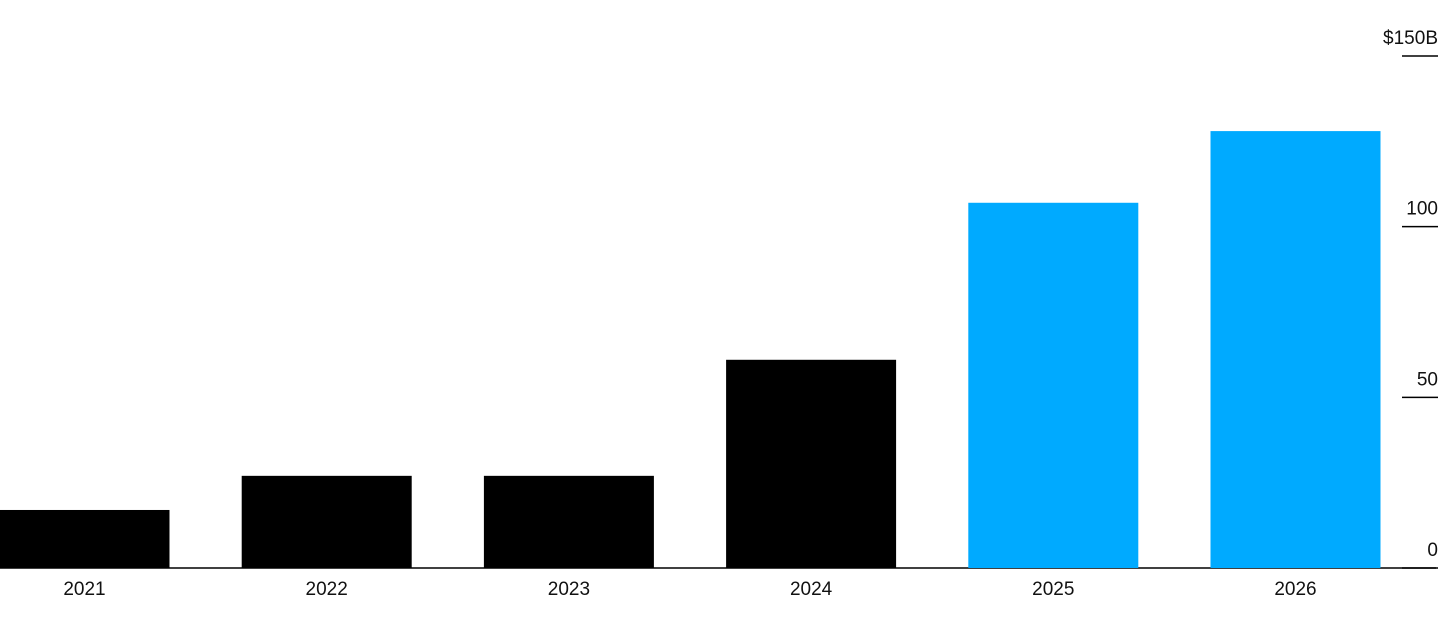 The width and height of the screenshot is (1456, 625). What do you see at coordinates (1295, 589) in the screenshot?
I see `x-tick-label: 2026` at bounding box center [1295, 589].